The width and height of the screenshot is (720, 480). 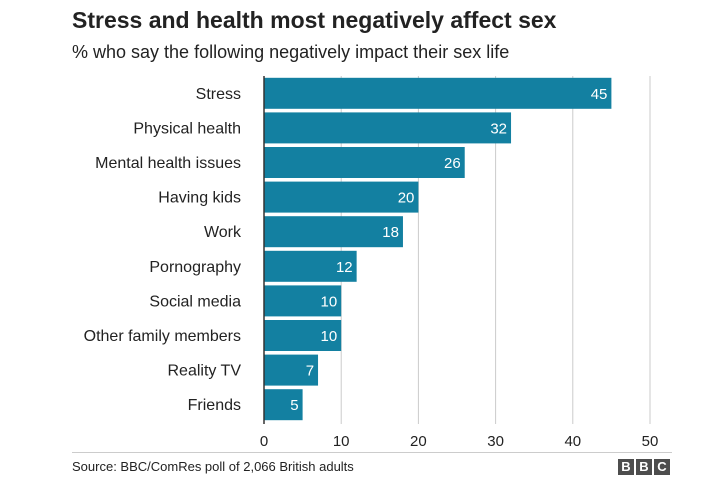 I want to click on category-label: Having kids, so click(x=199, y=198).